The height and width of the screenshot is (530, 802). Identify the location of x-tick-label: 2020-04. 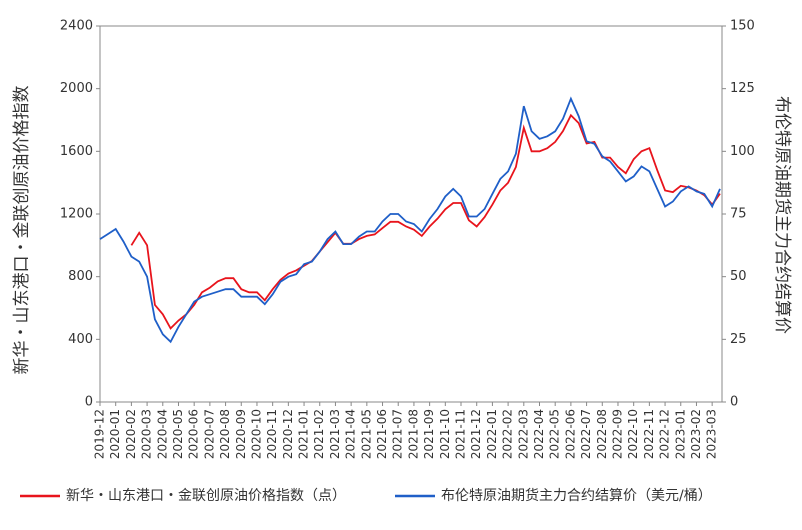
(162, 434).